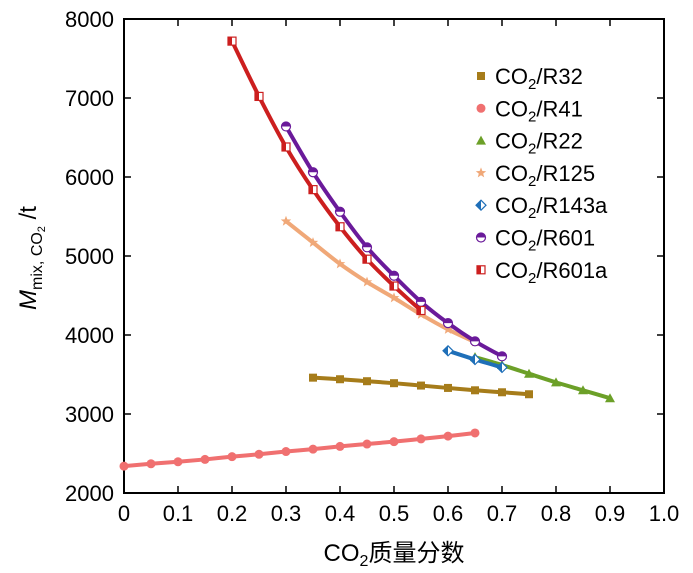 This screenshot has width=693, height=573. What do you see at coordinates (340, 513) in the screenshot?
I see `x-tick-label: 0.4` at bounding box center [340, 513].